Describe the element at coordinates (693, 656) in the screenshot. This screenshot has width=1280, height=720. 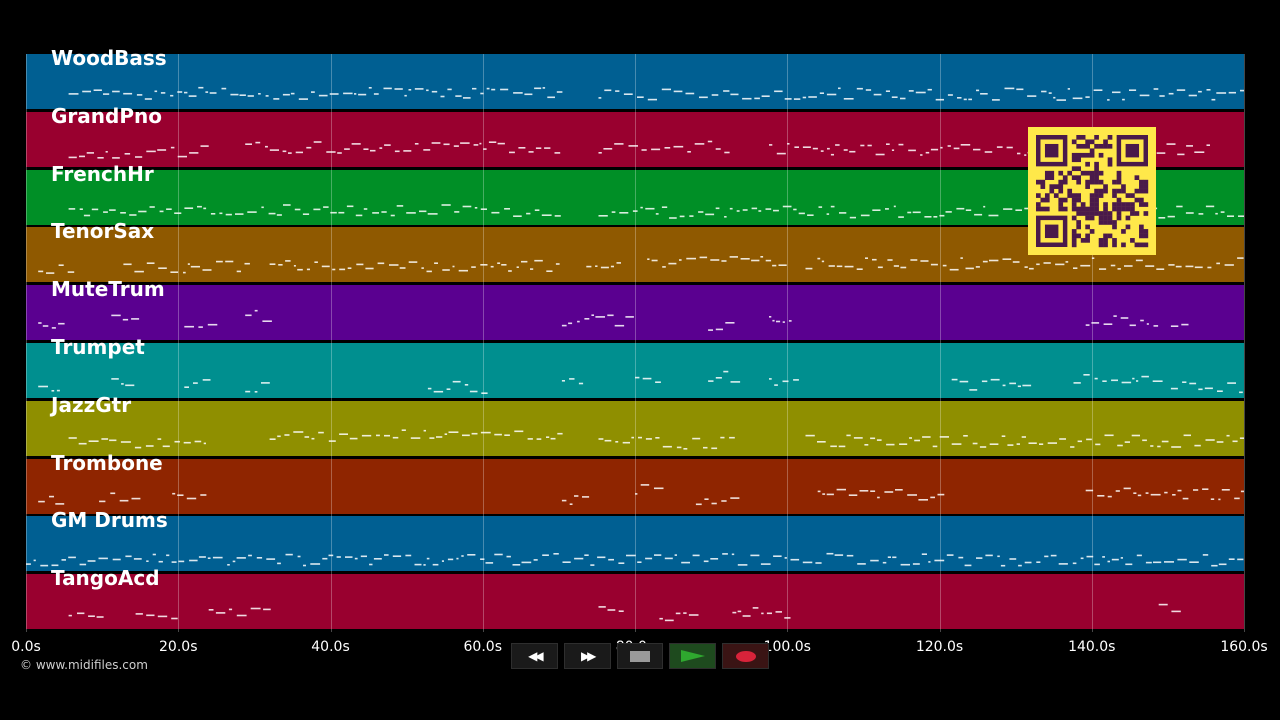
I see `play-button` at that location.